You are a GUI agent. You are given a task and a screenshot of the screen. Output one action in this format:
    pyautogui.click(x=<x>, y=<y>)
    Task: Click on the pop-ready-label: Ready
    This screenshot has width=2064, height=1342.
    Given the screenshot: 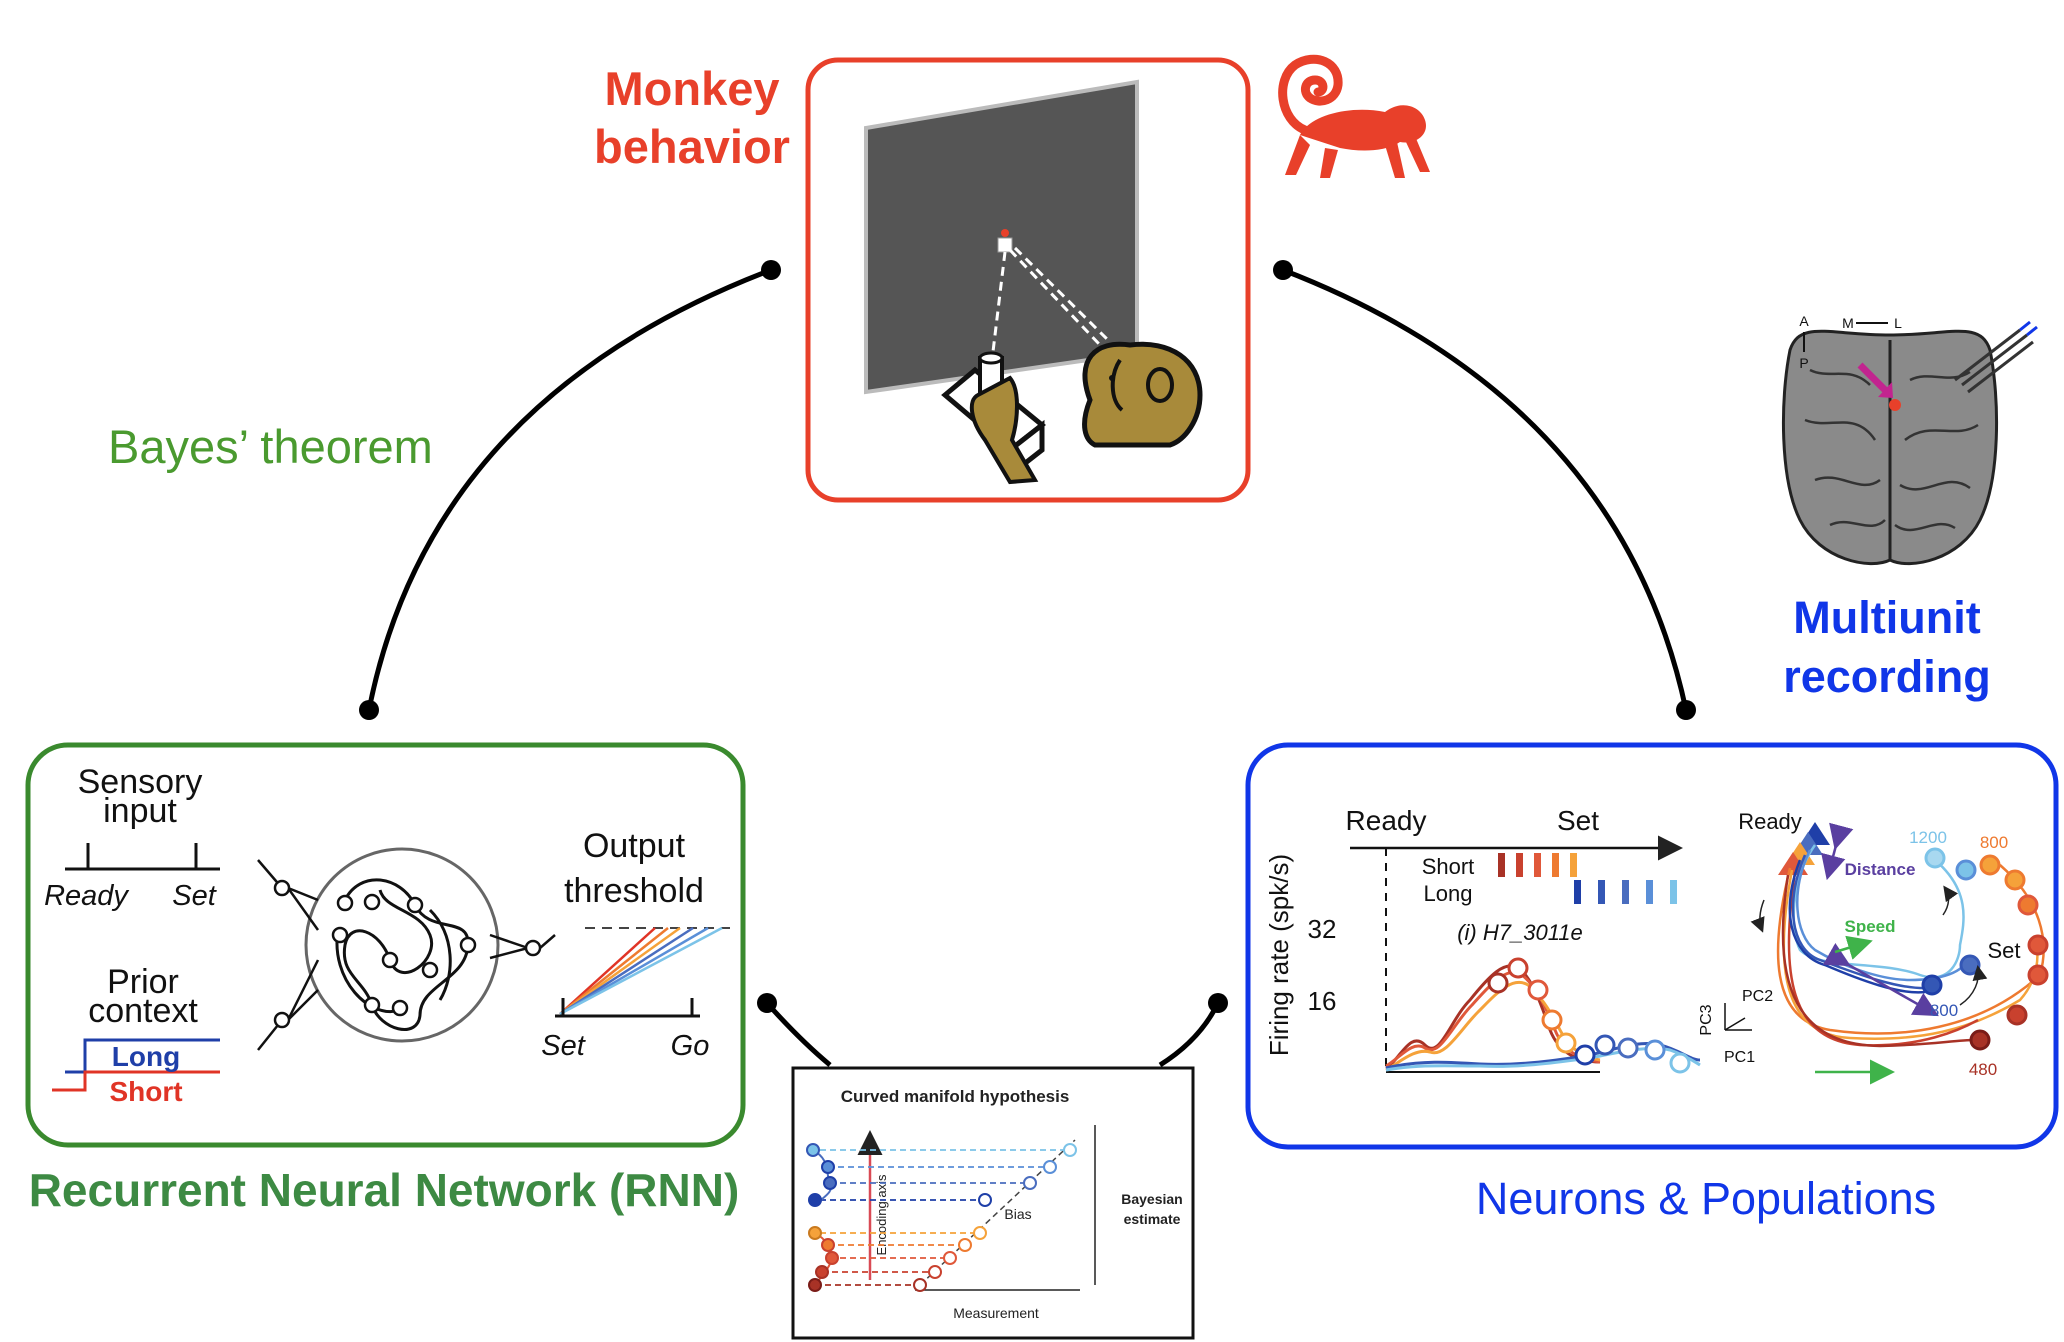 What is the action you would take?
    pyautogui.click(x=1770, y=821)
    